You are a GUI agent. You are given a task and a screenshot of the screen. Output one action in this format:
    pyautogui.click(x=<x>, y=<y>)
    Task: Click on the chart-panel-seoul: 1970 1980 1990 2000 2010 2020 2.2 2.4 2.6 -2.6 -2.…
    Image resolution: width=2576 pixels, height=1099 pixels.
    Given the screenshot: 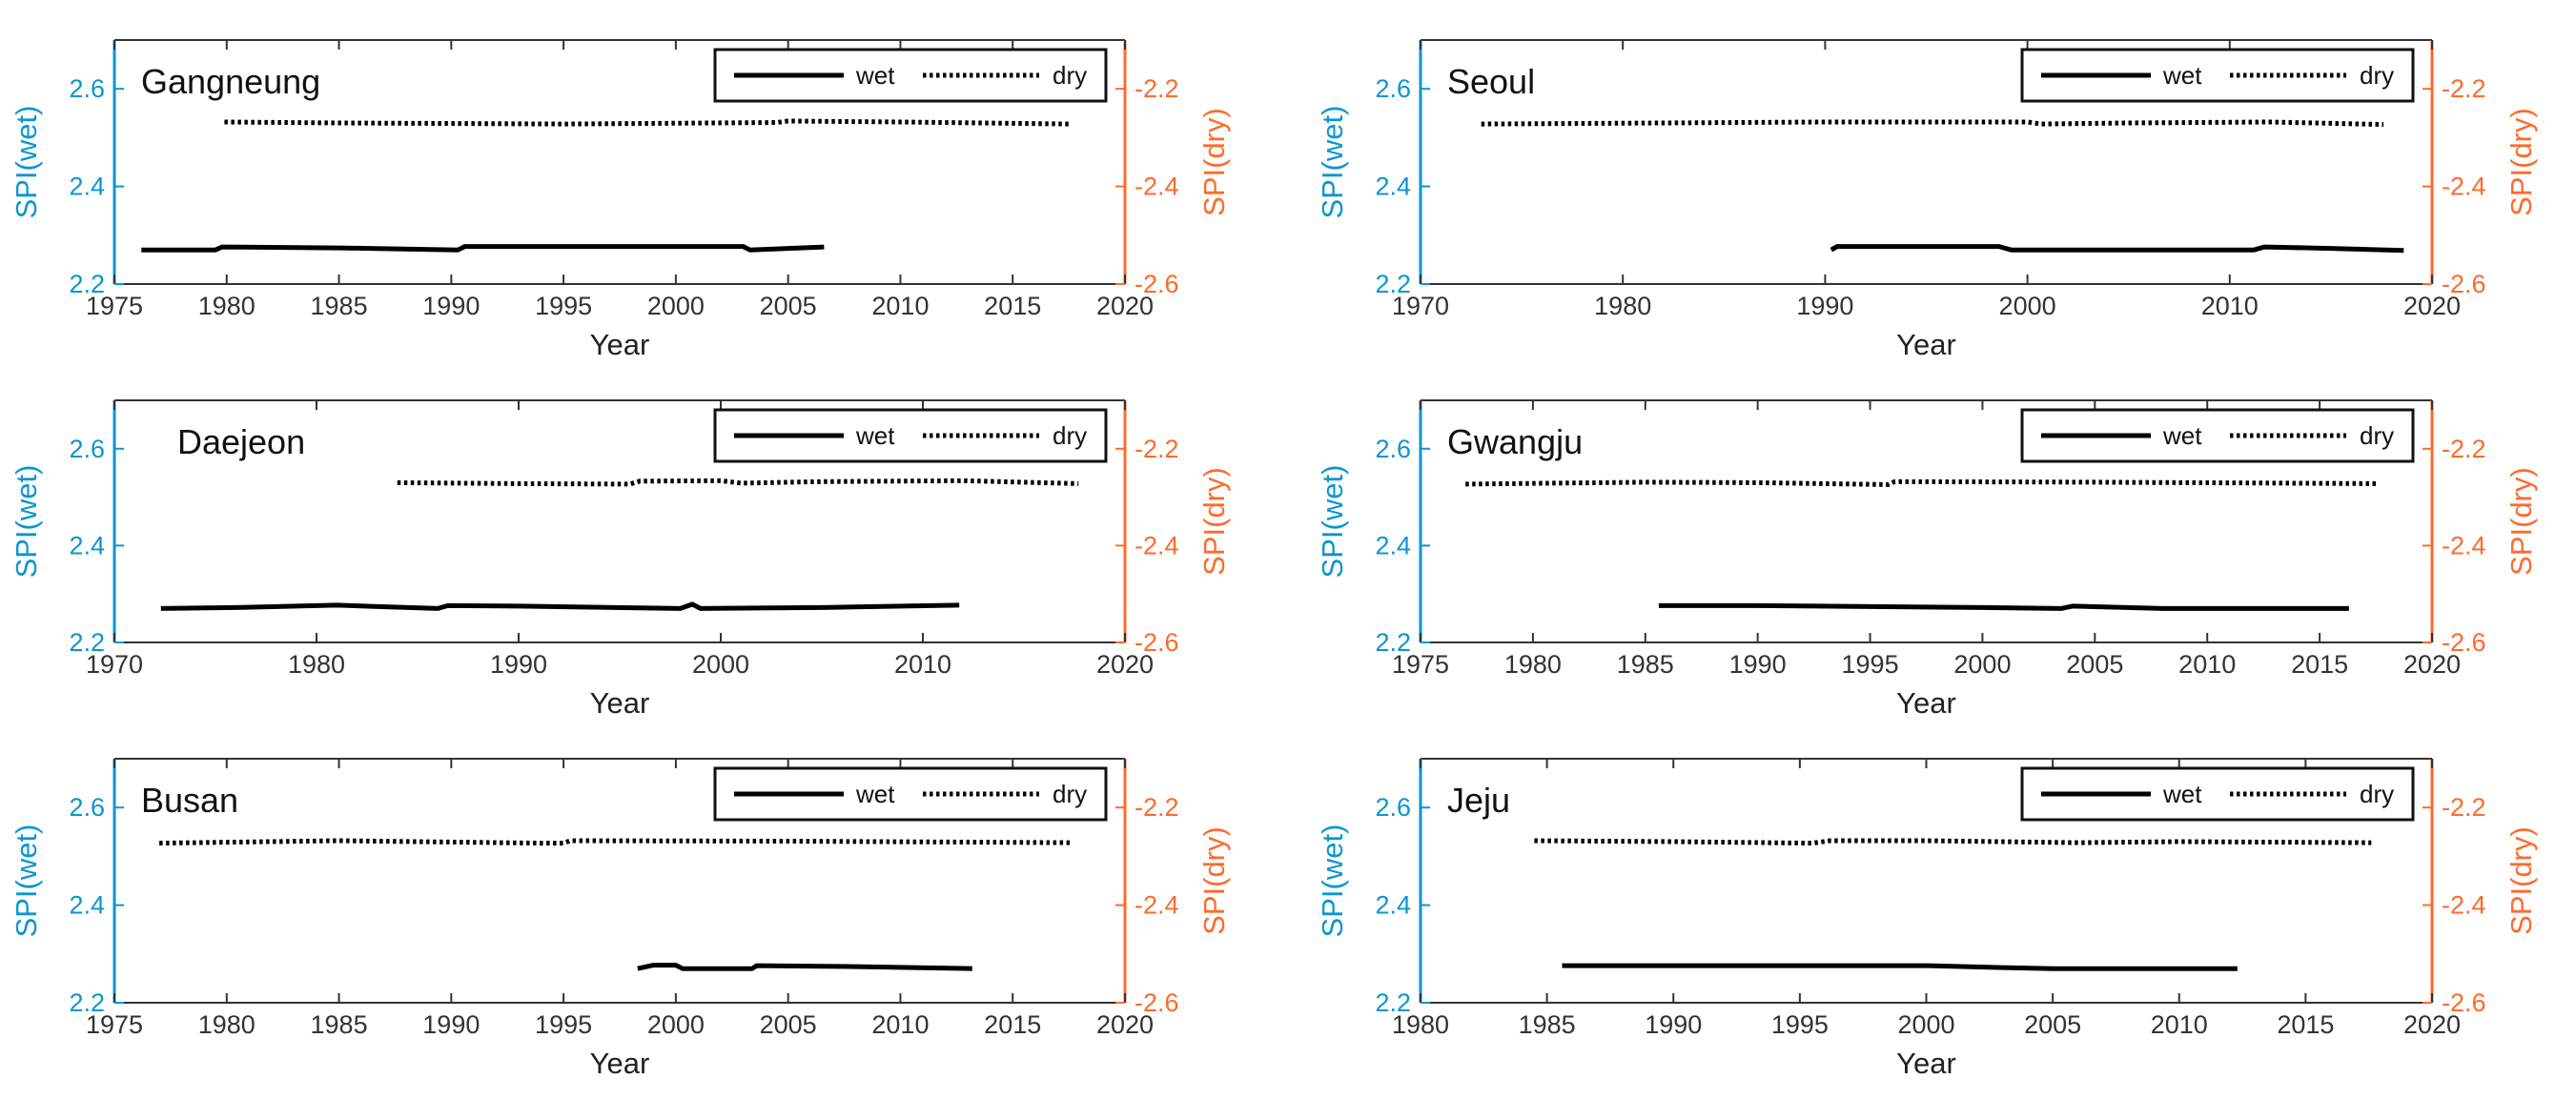 What is the action you would take?
    pyautogui.click(x=1927, y=200)
    